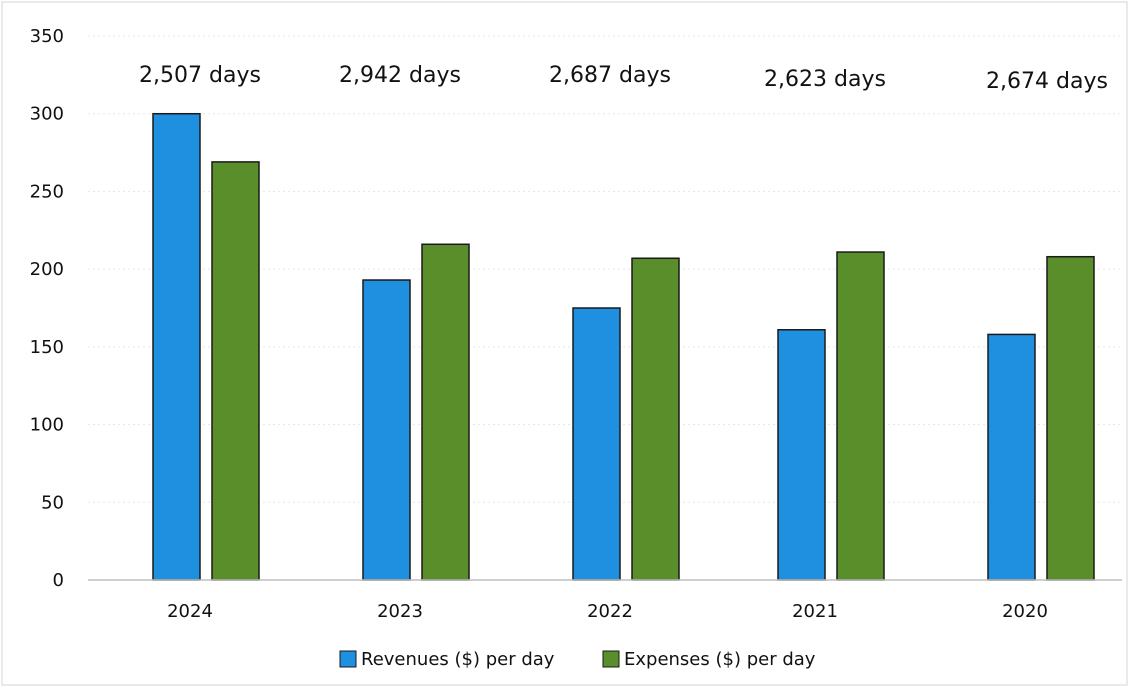  Describe the element at coordinates (47, 36) in the screenshot. I see `y-tick-label: 350` at that location.